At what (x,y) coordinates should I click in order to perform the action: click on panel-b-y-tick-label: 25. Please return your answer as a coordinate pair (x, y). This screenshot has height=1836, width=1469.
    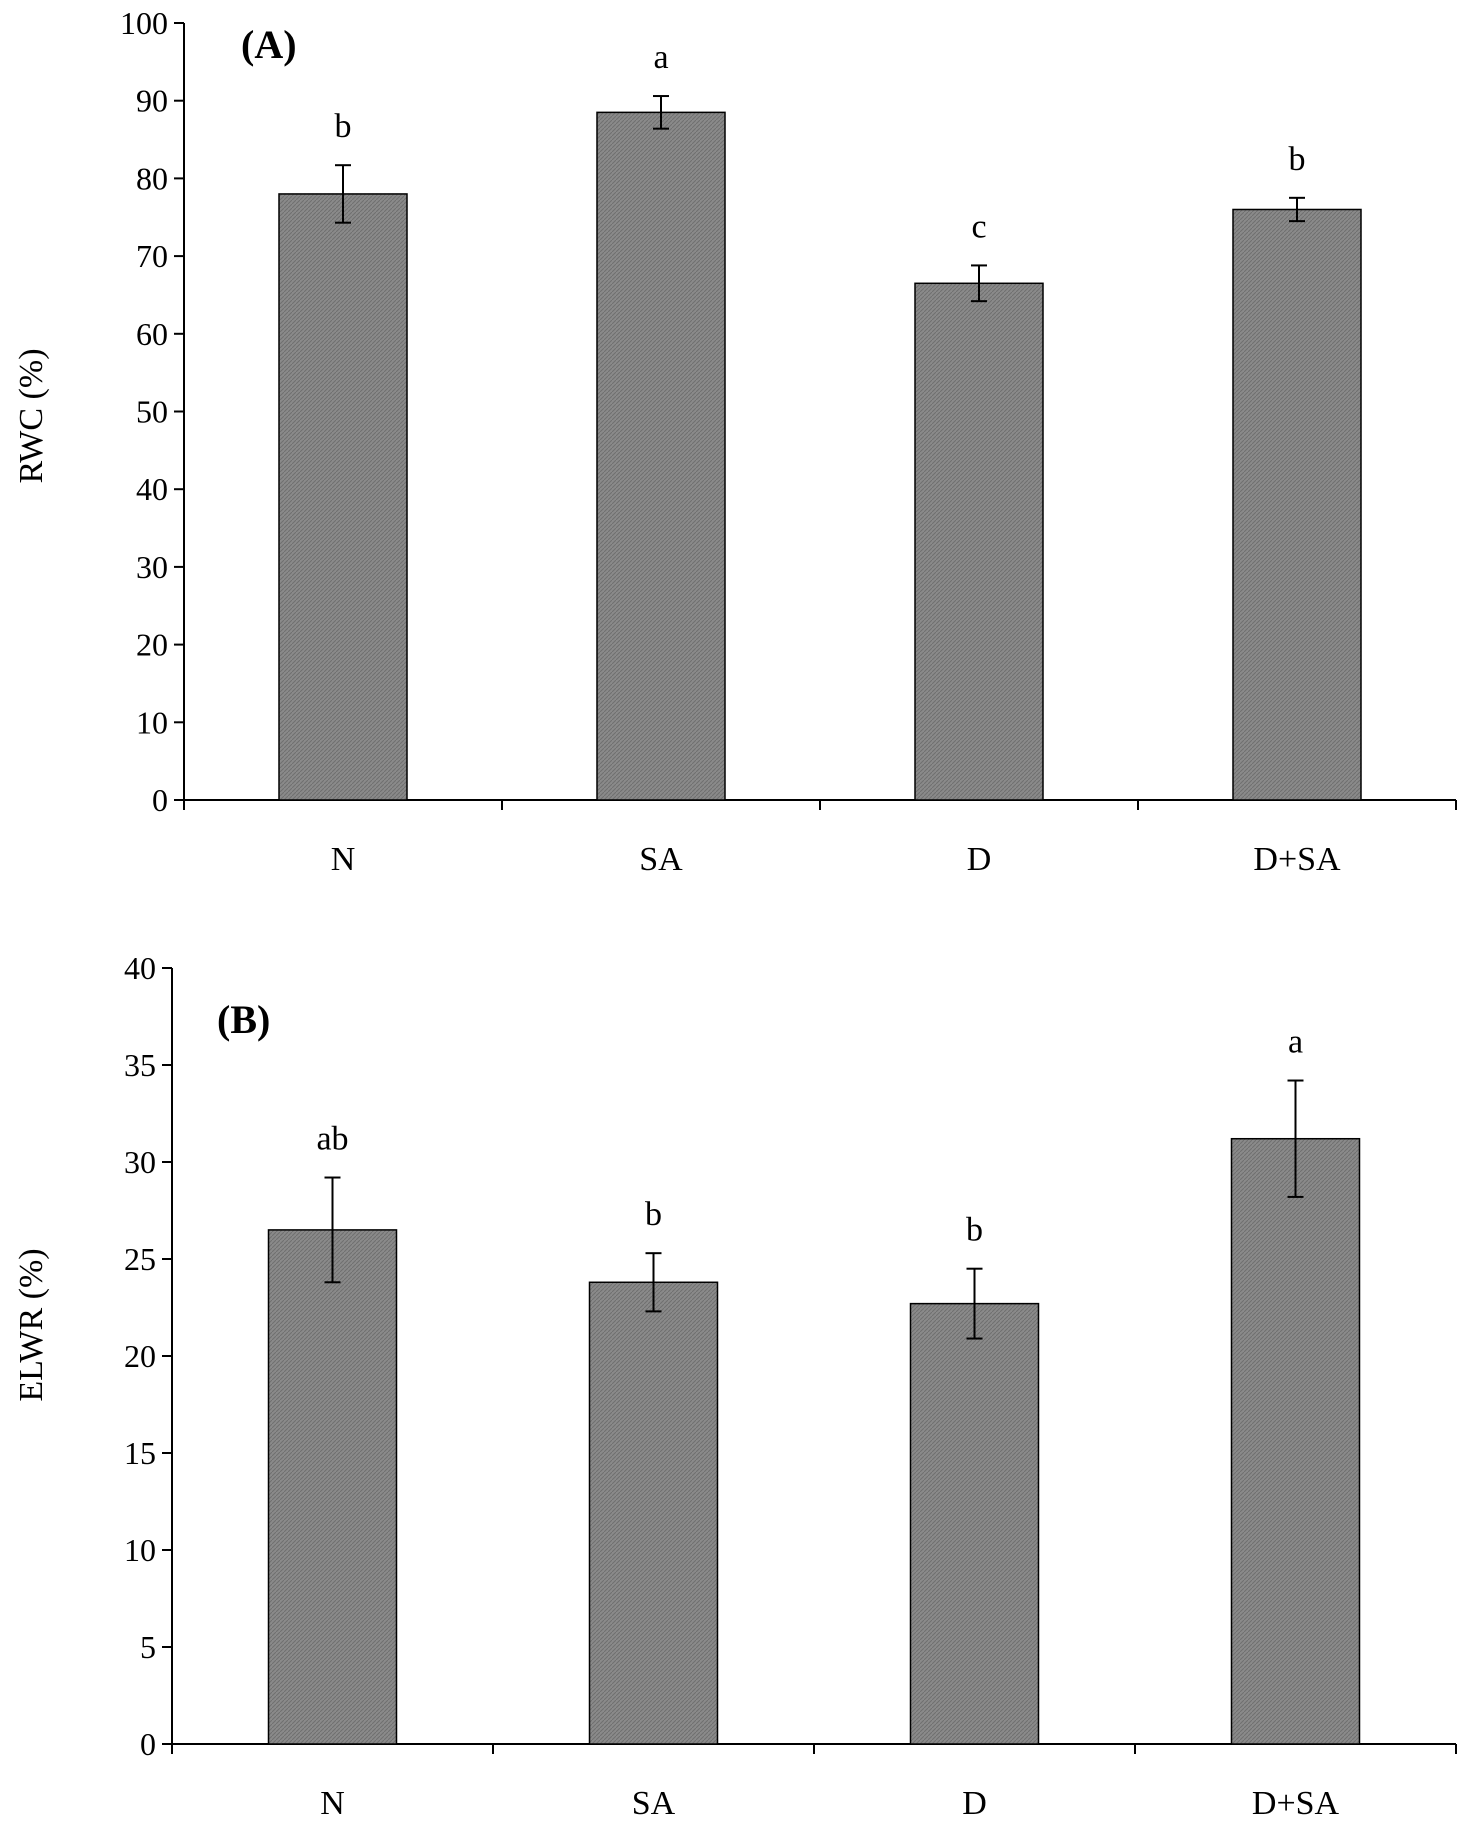
    Looking at the image, I should click on (140, 1259).